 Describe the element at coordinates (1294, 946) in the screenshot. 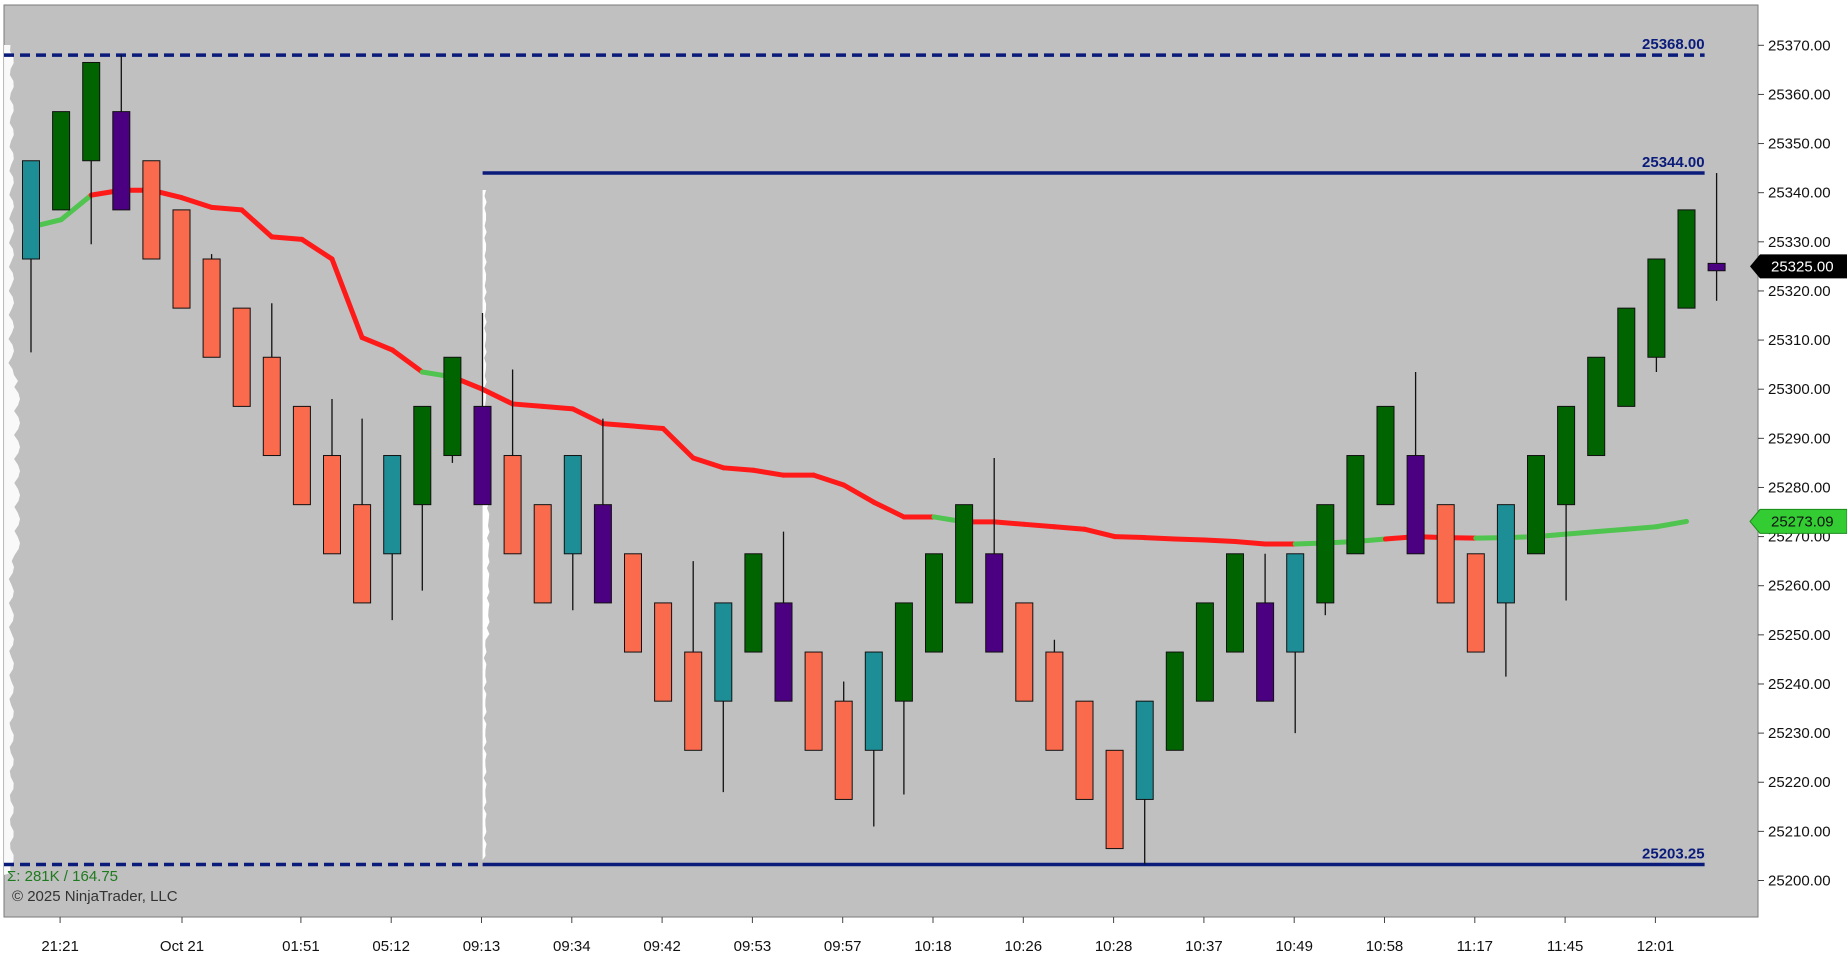

I see `time-tick-label: 10:49` at that location.